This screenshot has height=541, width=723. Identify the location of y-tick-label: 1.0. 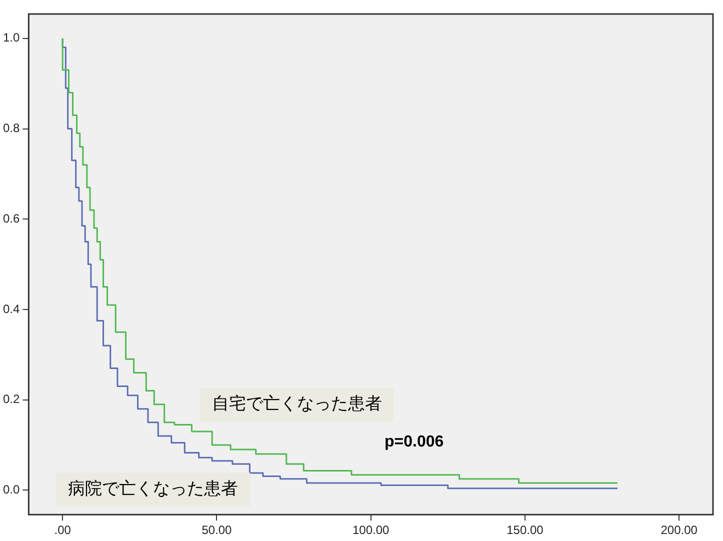
(11, 37).